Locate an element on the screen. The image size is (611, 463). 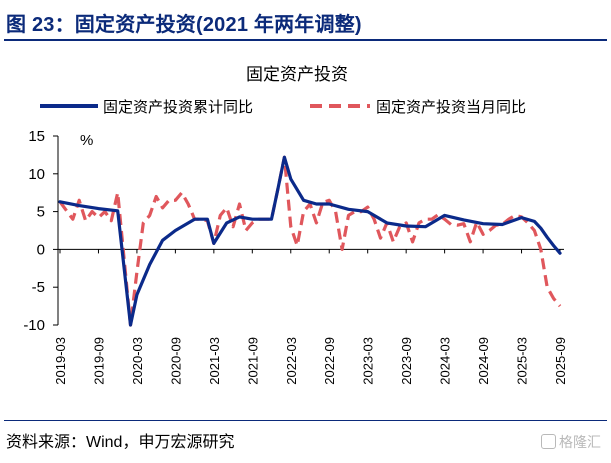
x-tick-label: 2019-03 is located at coordinates (60, 361).